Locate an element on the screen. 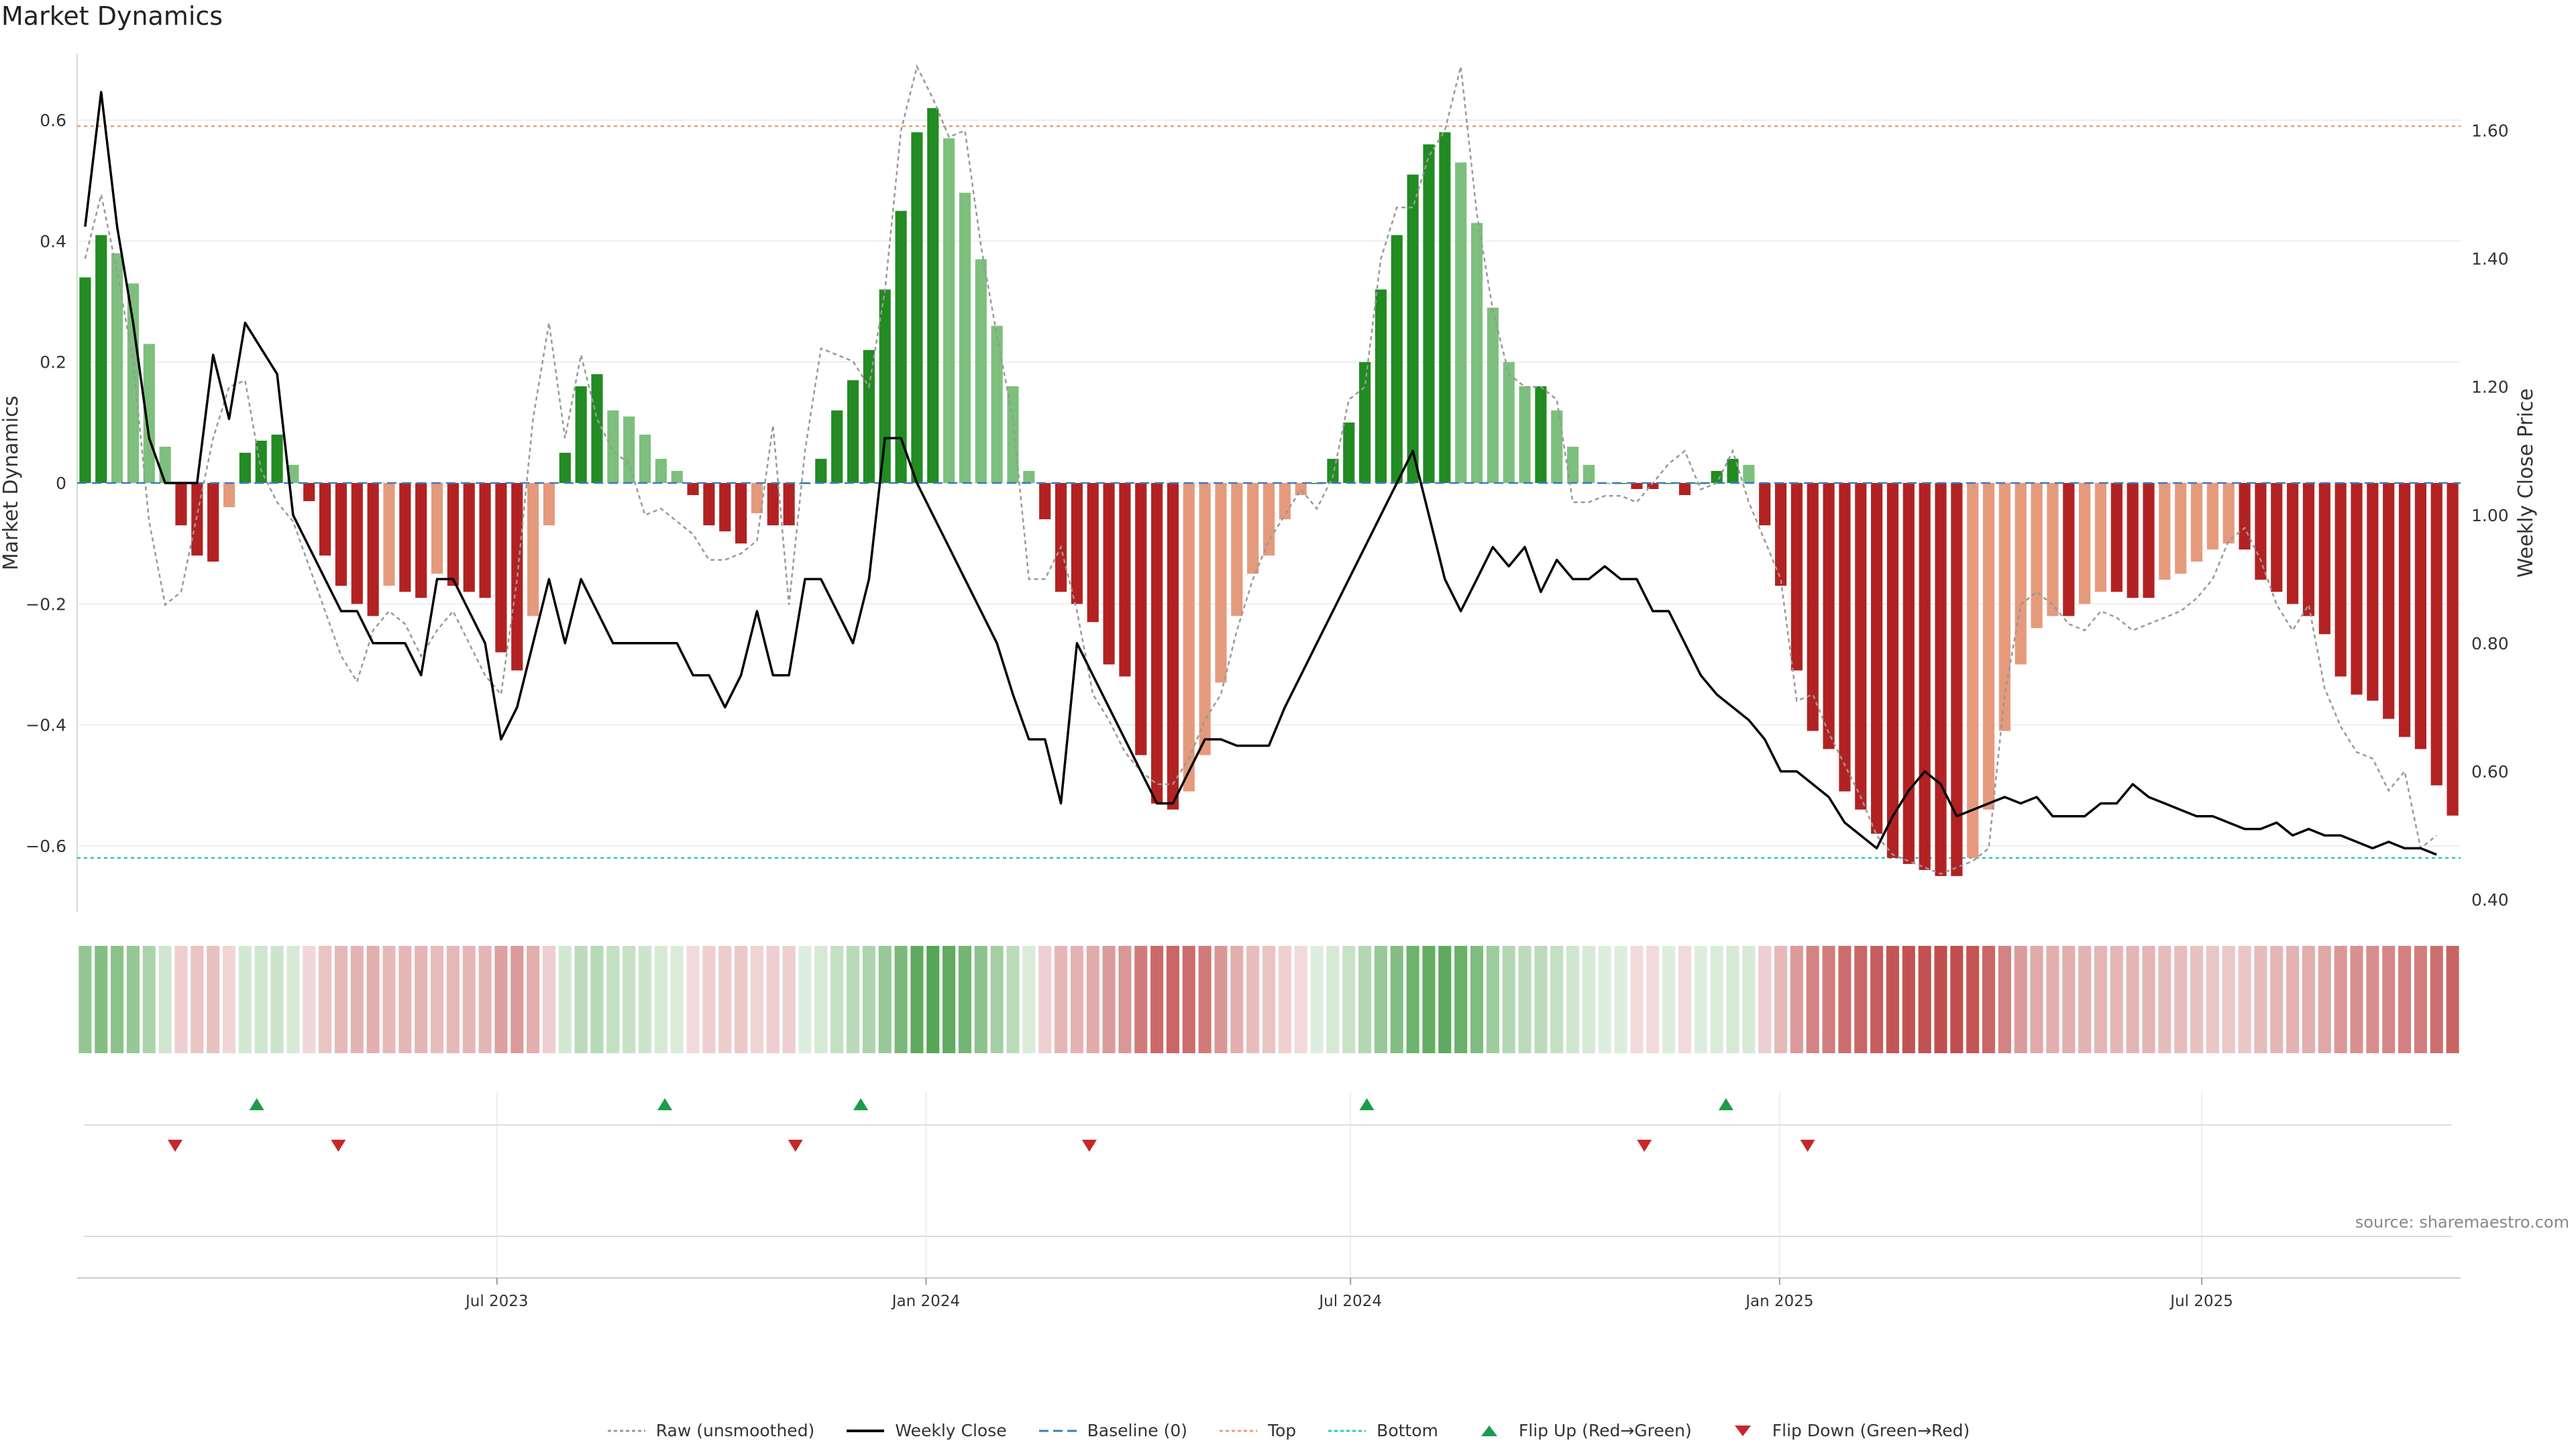  legend-item: Raw (unsmoothed) is located at coordinates (710, 1430).